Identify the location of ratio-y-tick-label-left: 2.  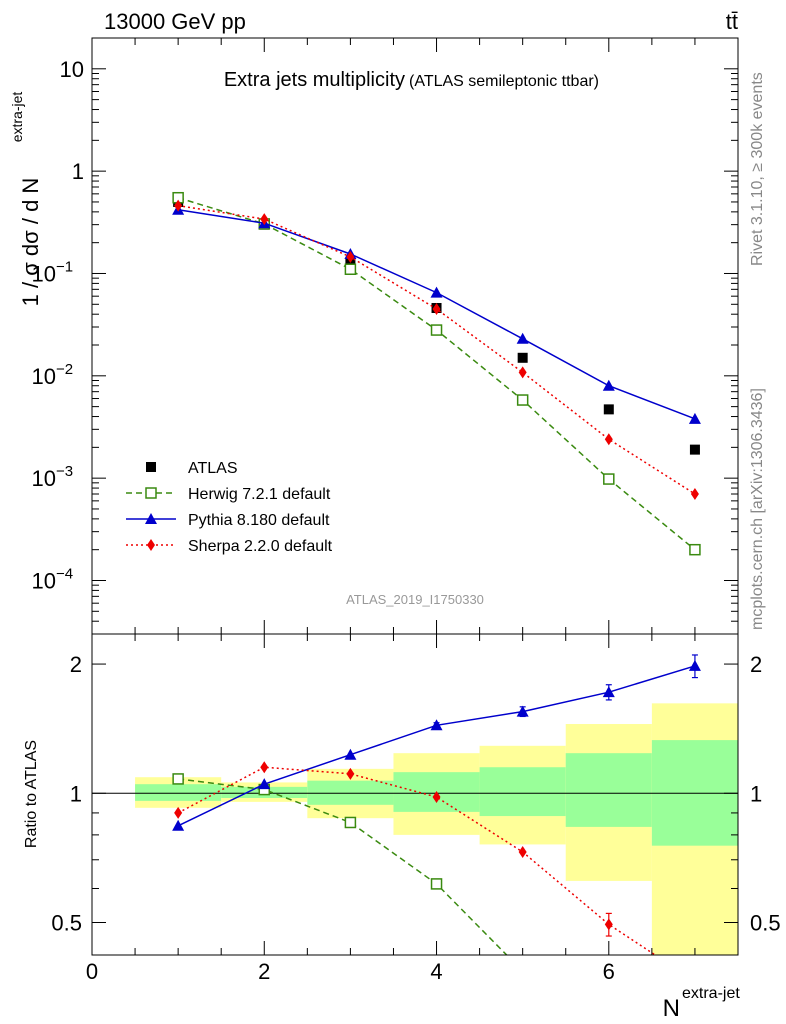
(76, 664).